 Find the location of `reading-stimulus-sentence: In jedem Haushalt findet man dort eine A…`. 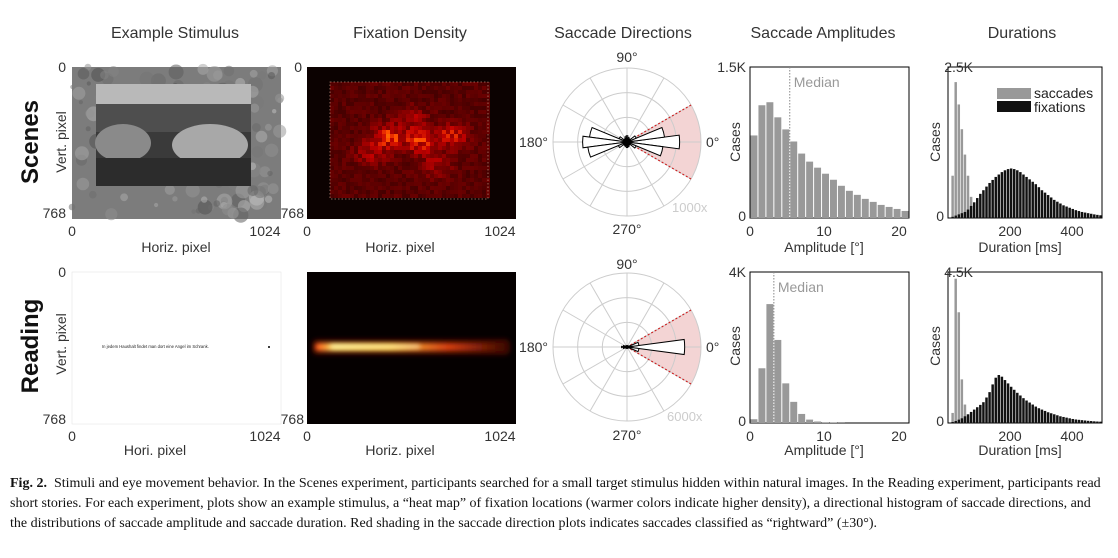

reading-stimulus-sentence: In jedem Haushalt findet man dort eine A… is located at coordinates (155, 346).